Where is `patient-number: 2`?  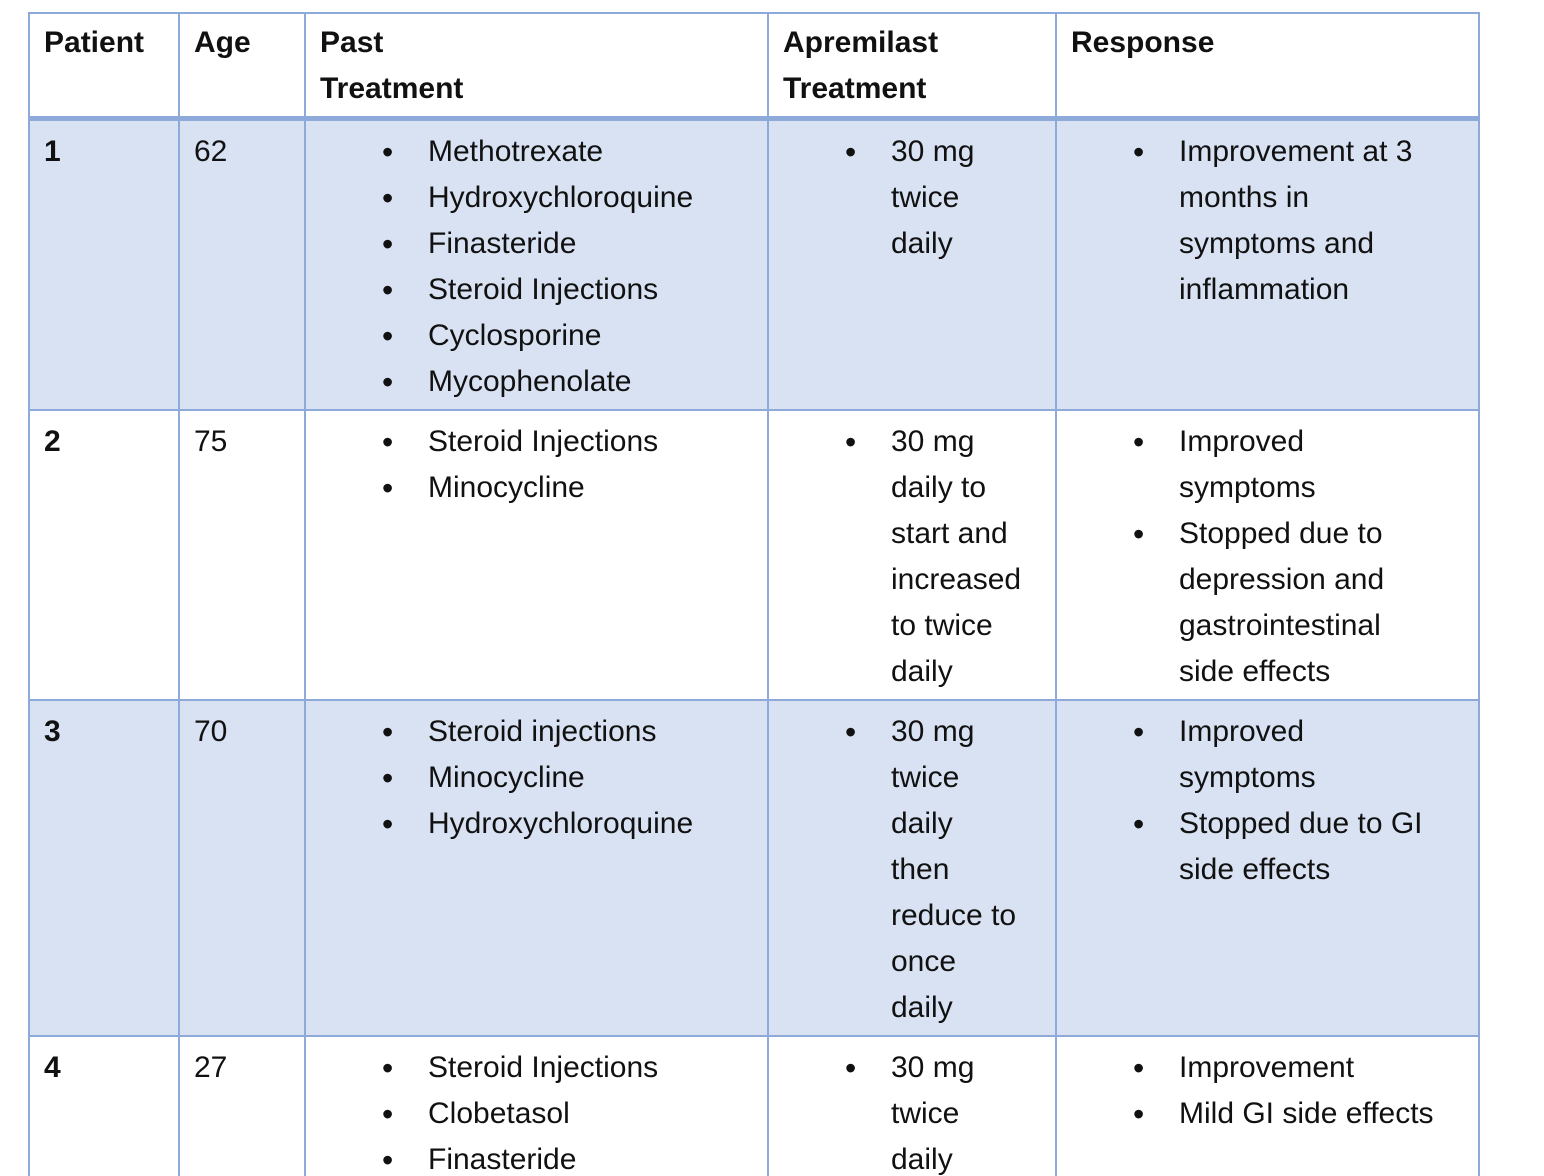
patient-number: 2 is located at coordinates (104, 555).